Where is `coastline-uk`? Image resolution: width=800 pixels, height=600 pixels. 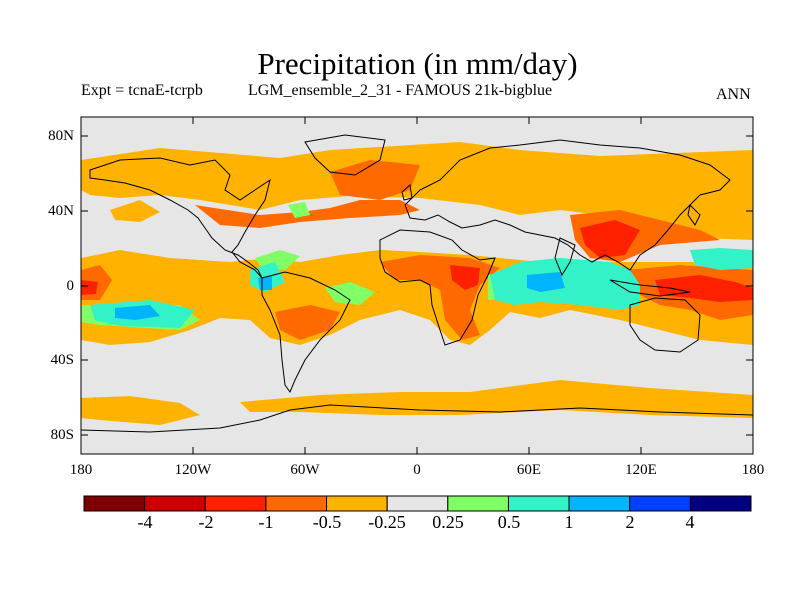
coastline-uk is located at coordinates (407, 192).